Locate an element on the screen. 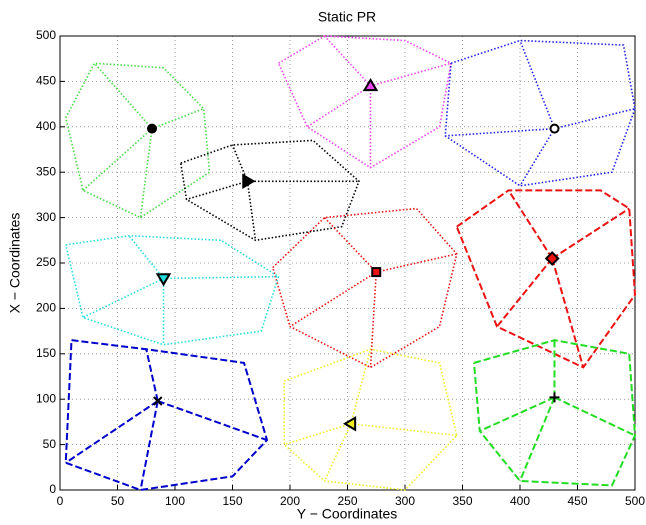  x-tick-label: 50 is located at coordinates (118, 501).